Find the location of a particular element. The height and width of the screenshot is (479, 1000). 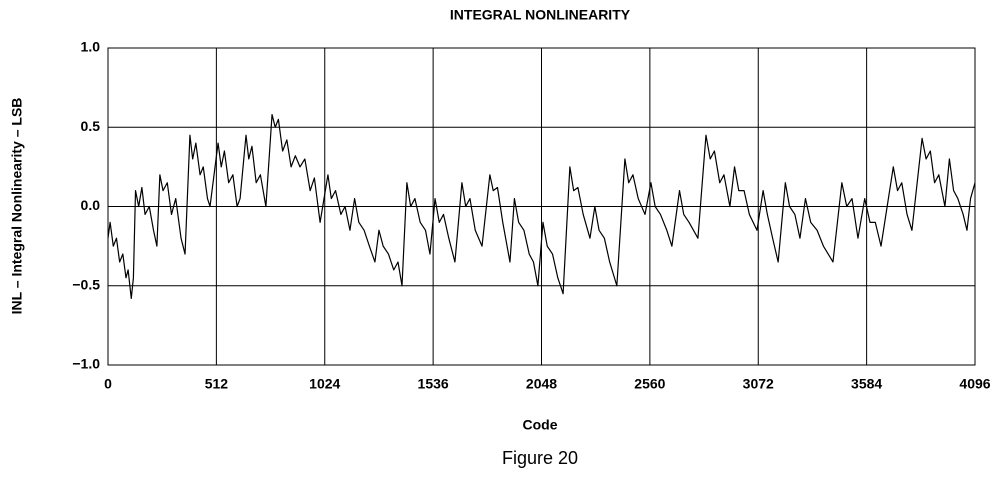

x-tick-label: 0 is located at coordinates (108, 384).